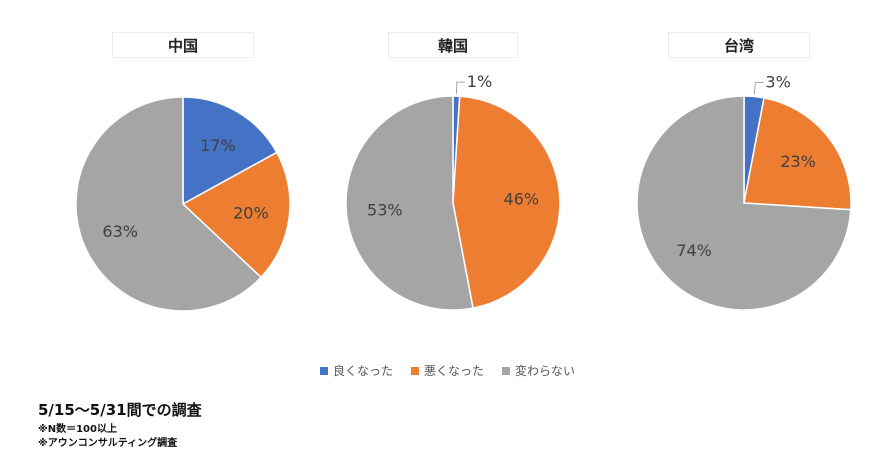 This screenshot has width=870, height=473. What do you see at coordinates (777, 82) in the screenshot?
I see `data-label-taiwan-good: 3%` at bounding box center [777, 82].